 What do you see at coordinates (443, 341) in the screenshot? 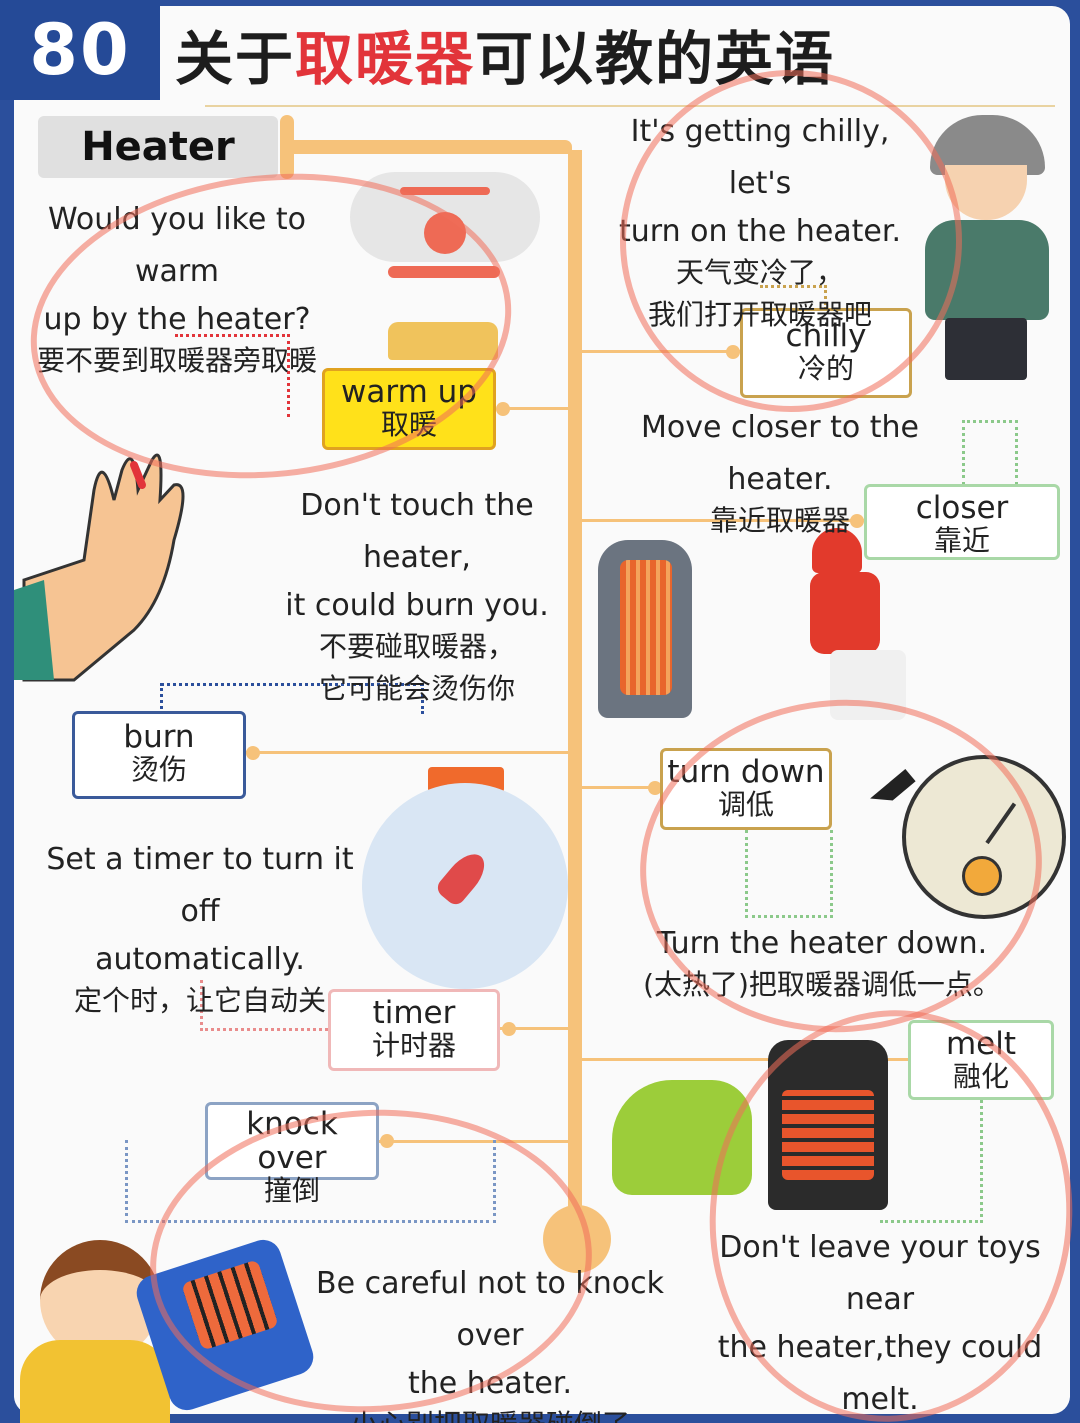
I see `hands-icon` at bounding box center [443, 341].